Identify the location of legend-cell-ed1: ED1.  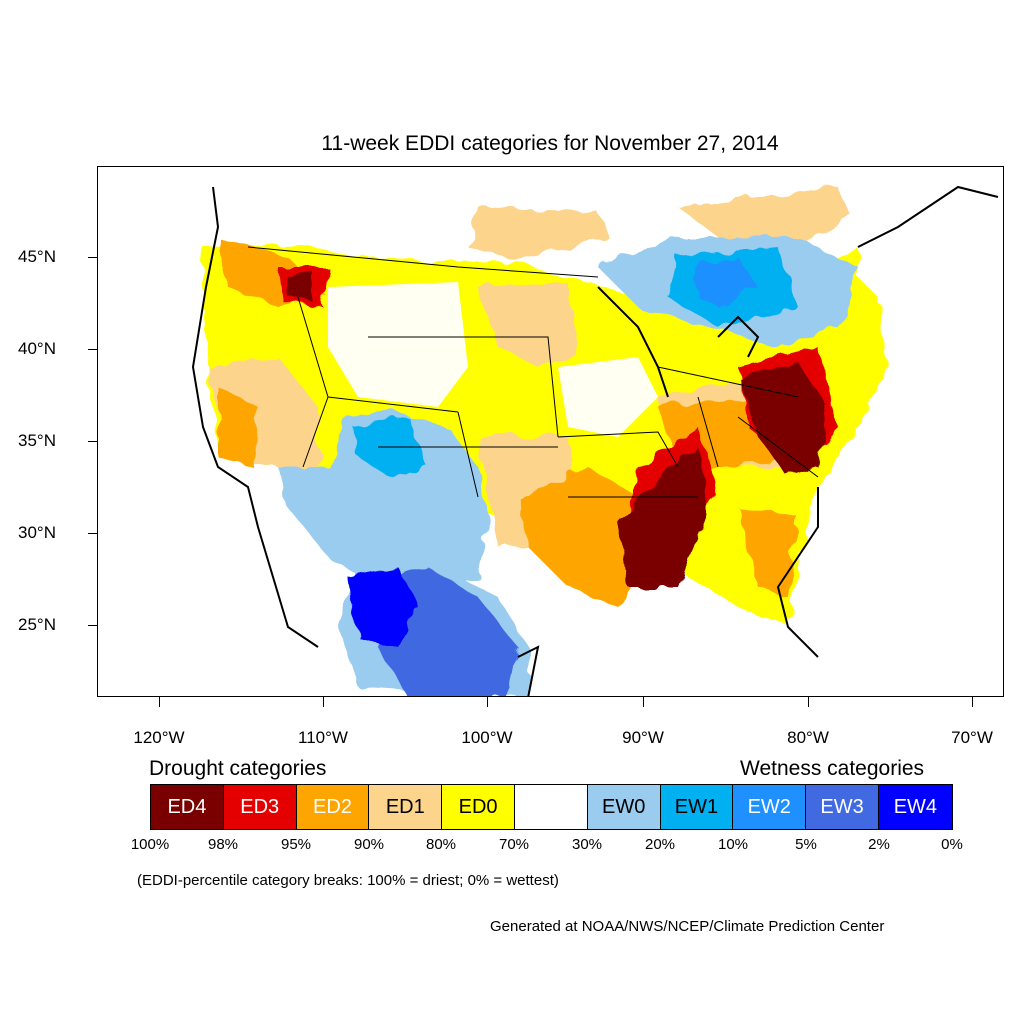
(406, 807).